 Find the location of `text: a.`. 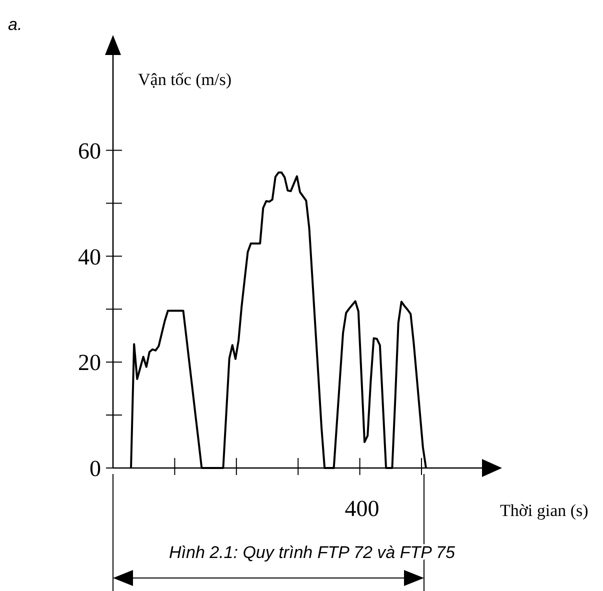

text: a. is located at coordinates (15, 24).